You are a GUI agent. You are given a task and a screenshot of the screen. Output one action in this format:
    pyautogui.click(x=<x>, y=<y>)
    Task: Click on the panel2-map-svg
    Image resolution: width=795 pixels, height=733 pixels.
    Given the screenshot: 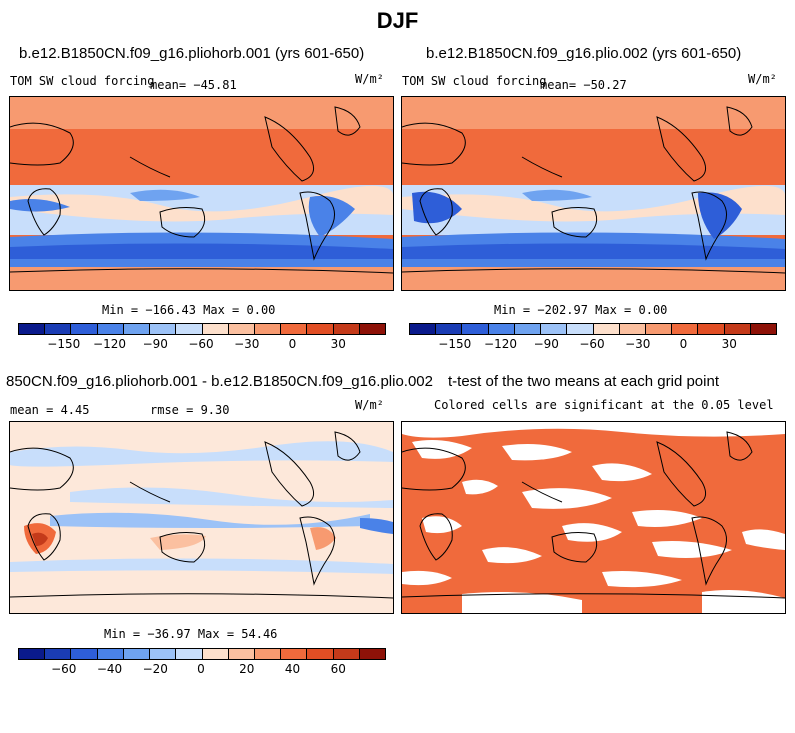 What is the action you would take?
    pyautogui.click(x=593, y=193)
    